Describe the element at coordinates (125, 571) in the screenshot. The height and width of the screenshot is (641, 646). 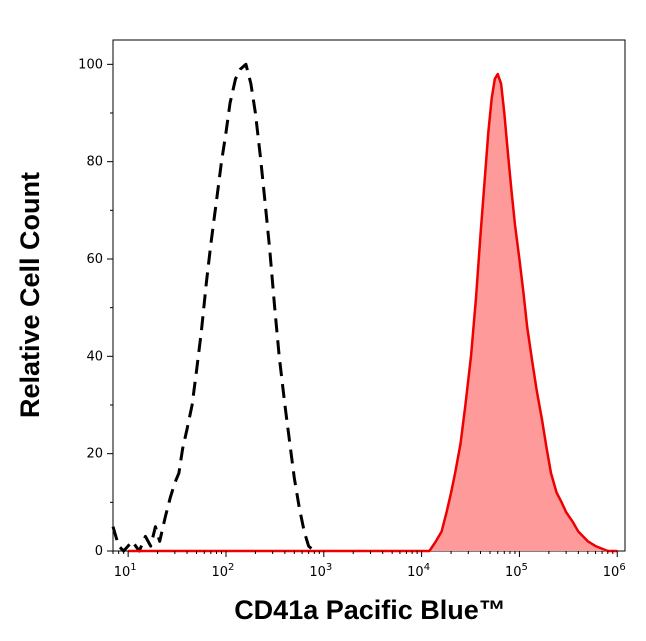
I see `x-tick-label: 10¹` at that location.